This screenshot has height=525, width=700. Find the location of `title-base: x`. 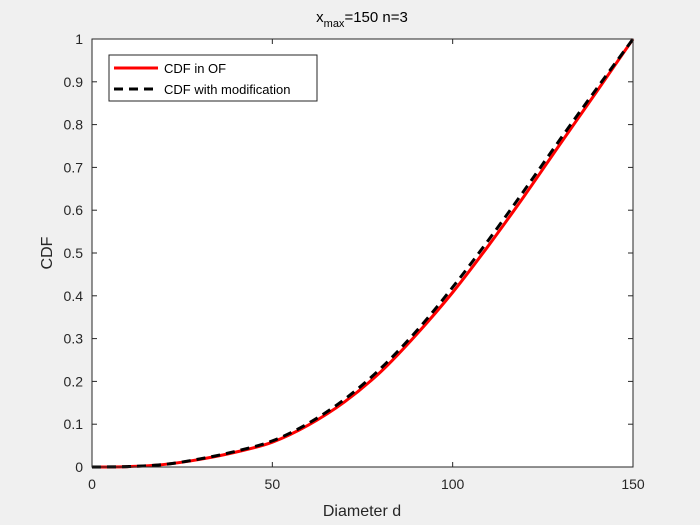

title-base: x is located at coordinates (320, 17).